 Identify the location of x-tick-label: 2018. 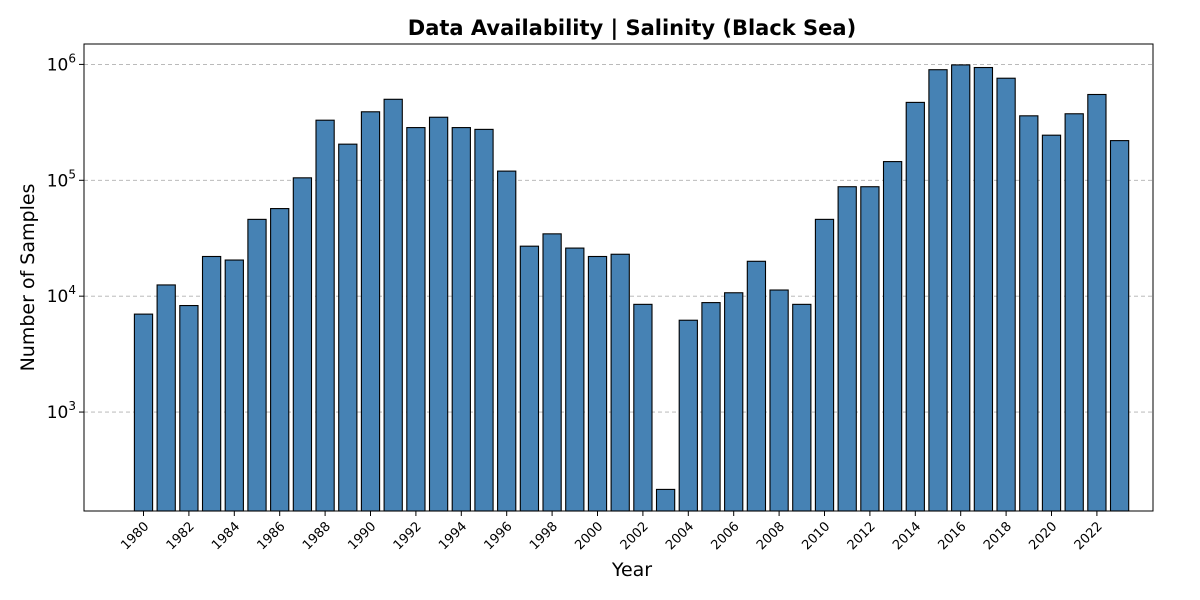
(998, 536).